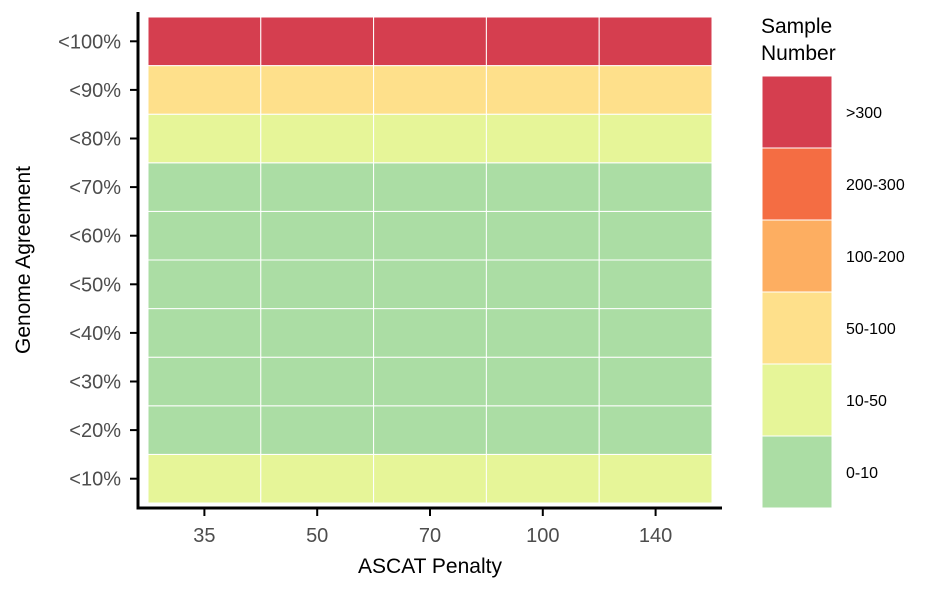 The height and width of the screenshot is (595, 944). Describe the element at coordinates (95, 237) in the screenshot. I see `y-tick-label: <60%` at that location.